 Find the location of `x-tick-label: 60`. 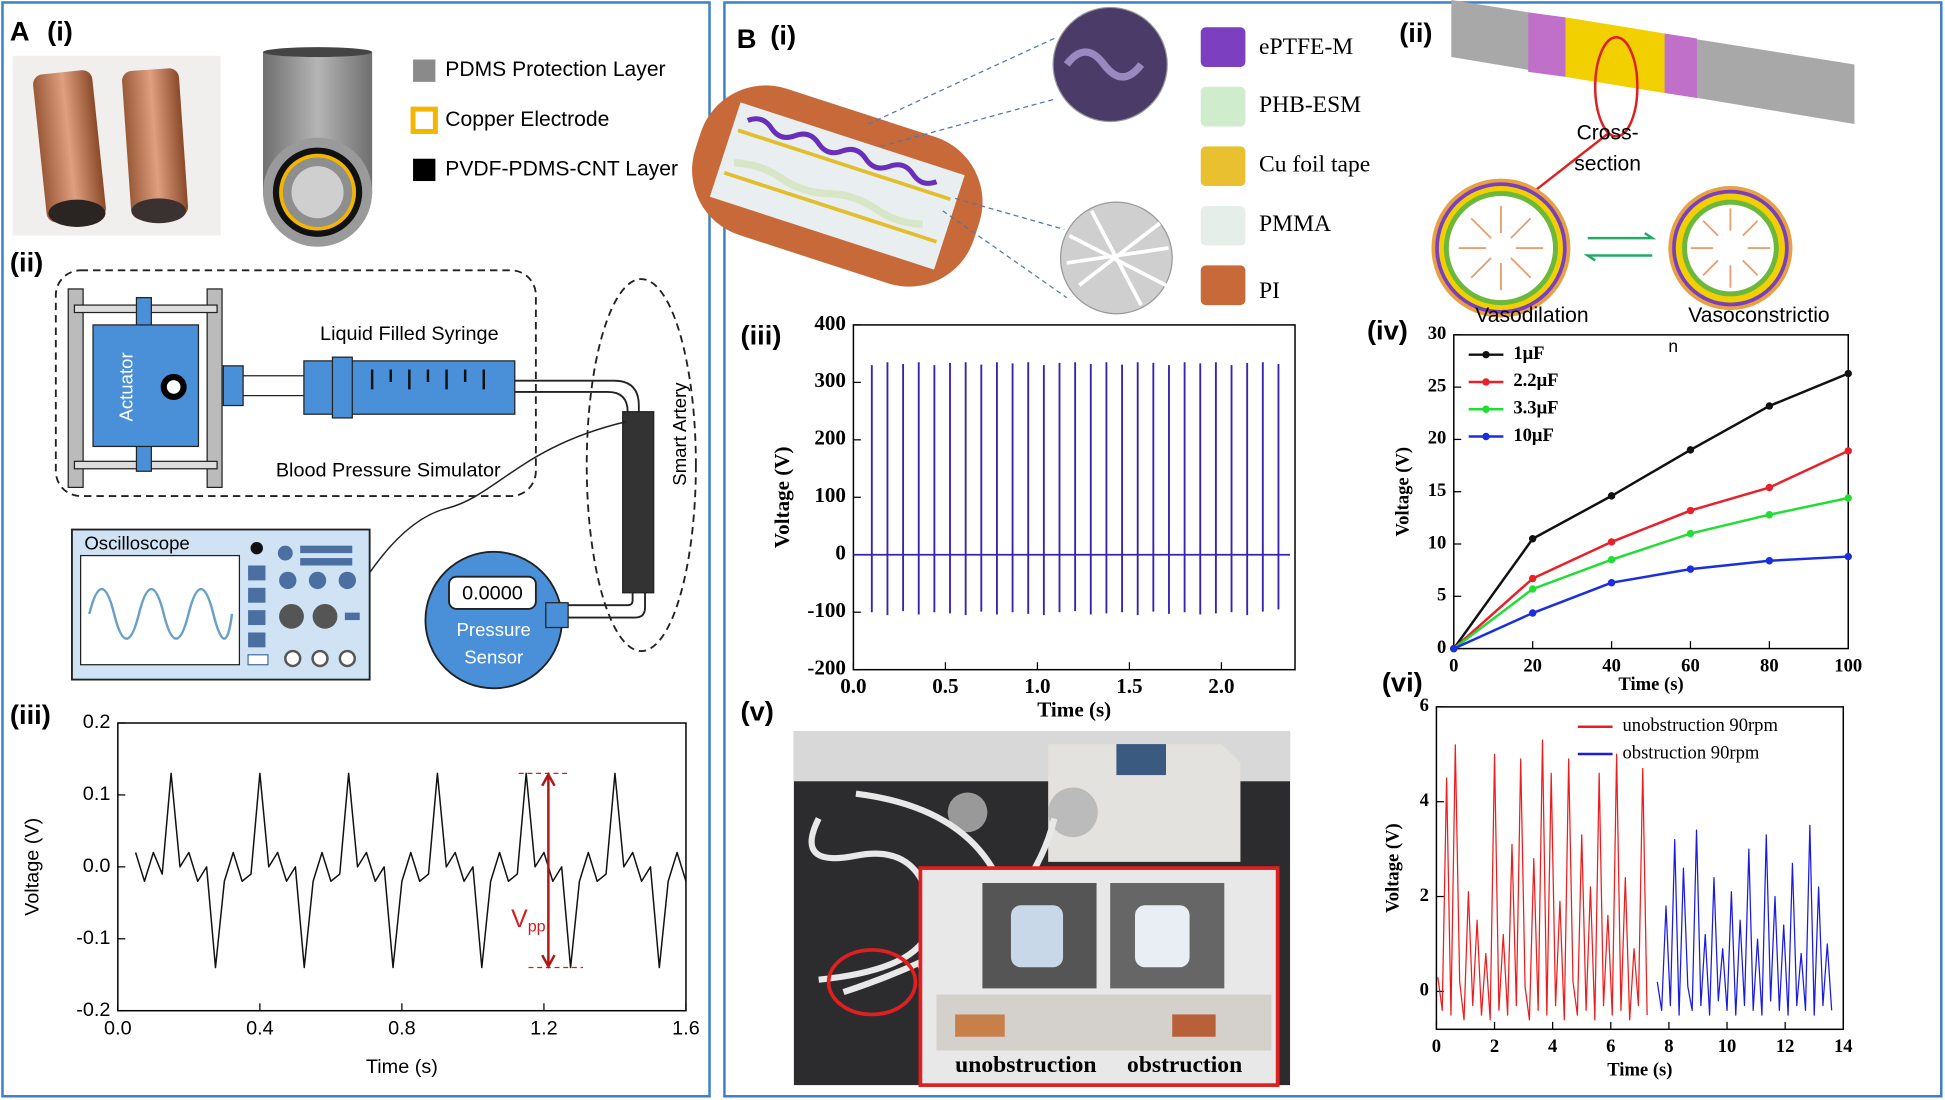

x-tick-label: 60 is located at coordinates (1690, 665).